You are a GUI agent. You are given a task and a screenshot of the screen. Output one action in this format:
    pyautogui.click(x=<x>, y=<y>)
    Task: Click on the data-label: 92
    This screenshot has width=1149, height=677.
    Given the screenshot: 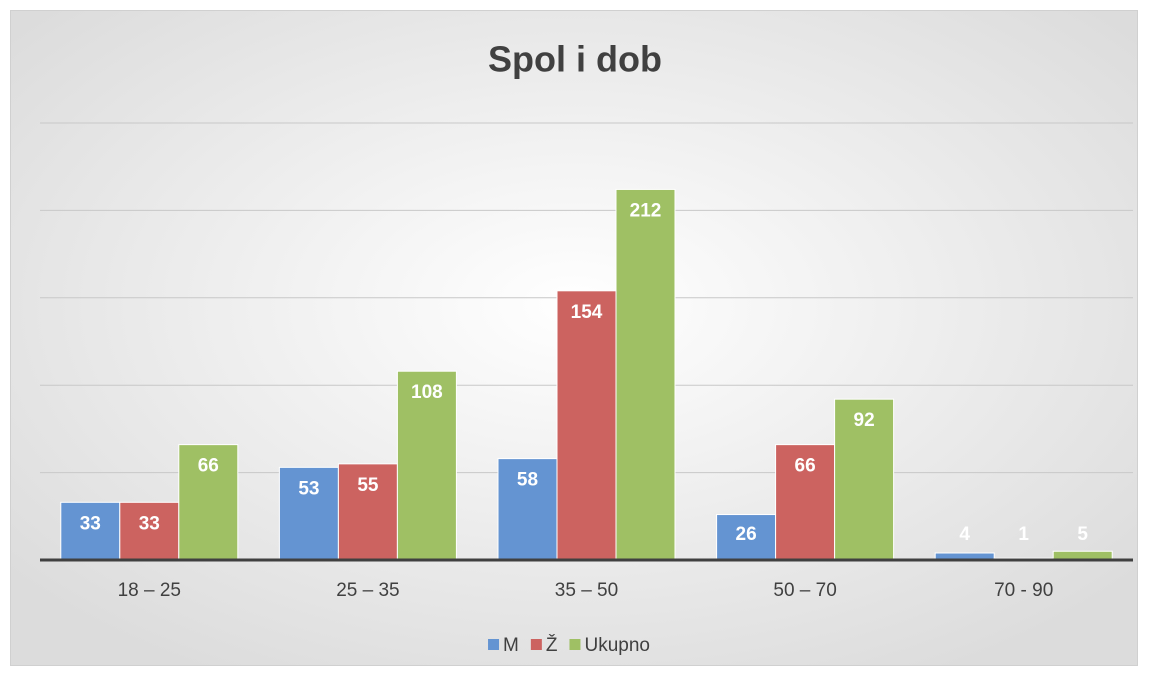 What is the action you would take?
    pyautogui.click(x=864, y=420)
    